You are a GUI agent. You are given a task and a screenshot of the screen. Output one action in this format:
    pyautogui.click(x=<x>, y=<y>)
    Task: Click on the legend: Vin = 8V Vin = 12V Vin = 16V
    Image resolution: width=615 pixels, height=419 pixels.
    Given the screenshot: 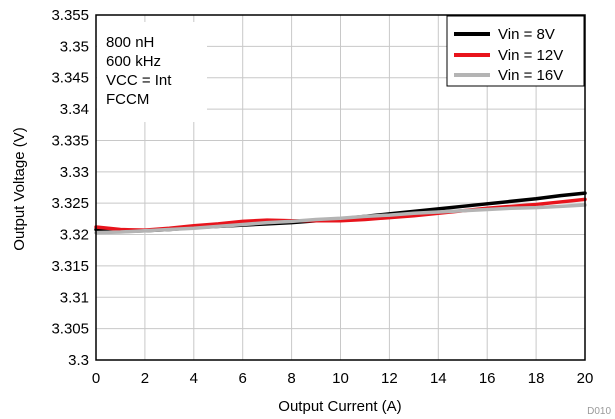 What is the action you would take?
    pyautogui.click(x=515, y=51)
    